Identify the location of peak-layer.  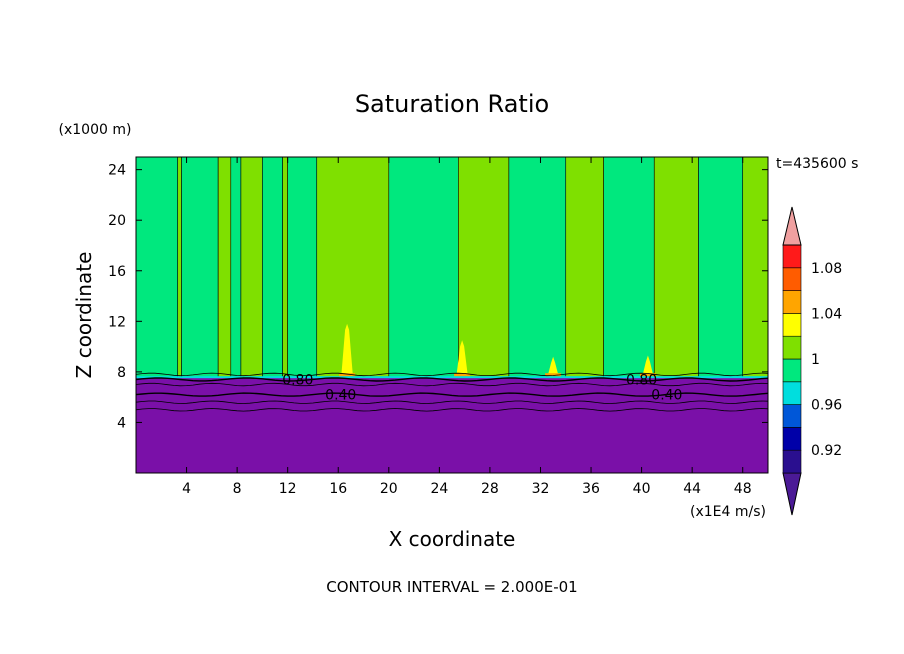
(497, 351).